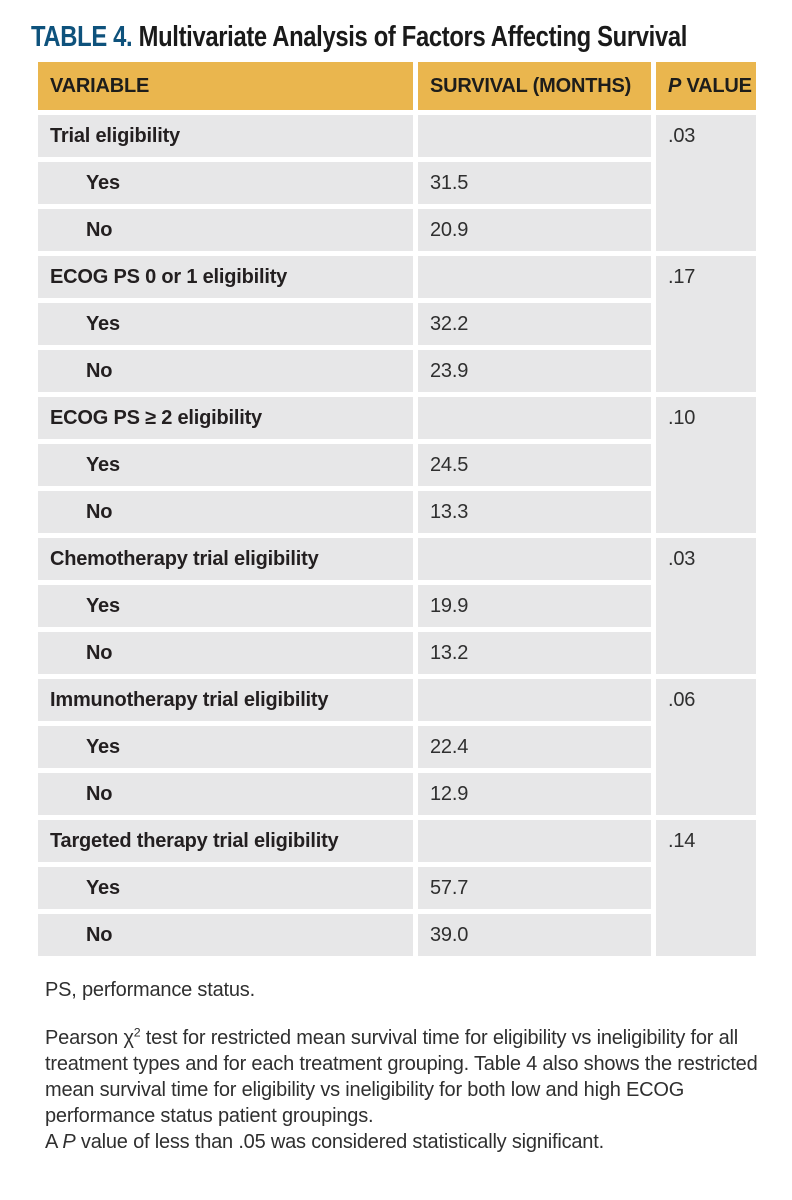 The height and width of the screenshot is (1200, 792). Describe the element at coordinates (534, 747) in the screenshot. I see `survival-cell: 22.4` at that location.